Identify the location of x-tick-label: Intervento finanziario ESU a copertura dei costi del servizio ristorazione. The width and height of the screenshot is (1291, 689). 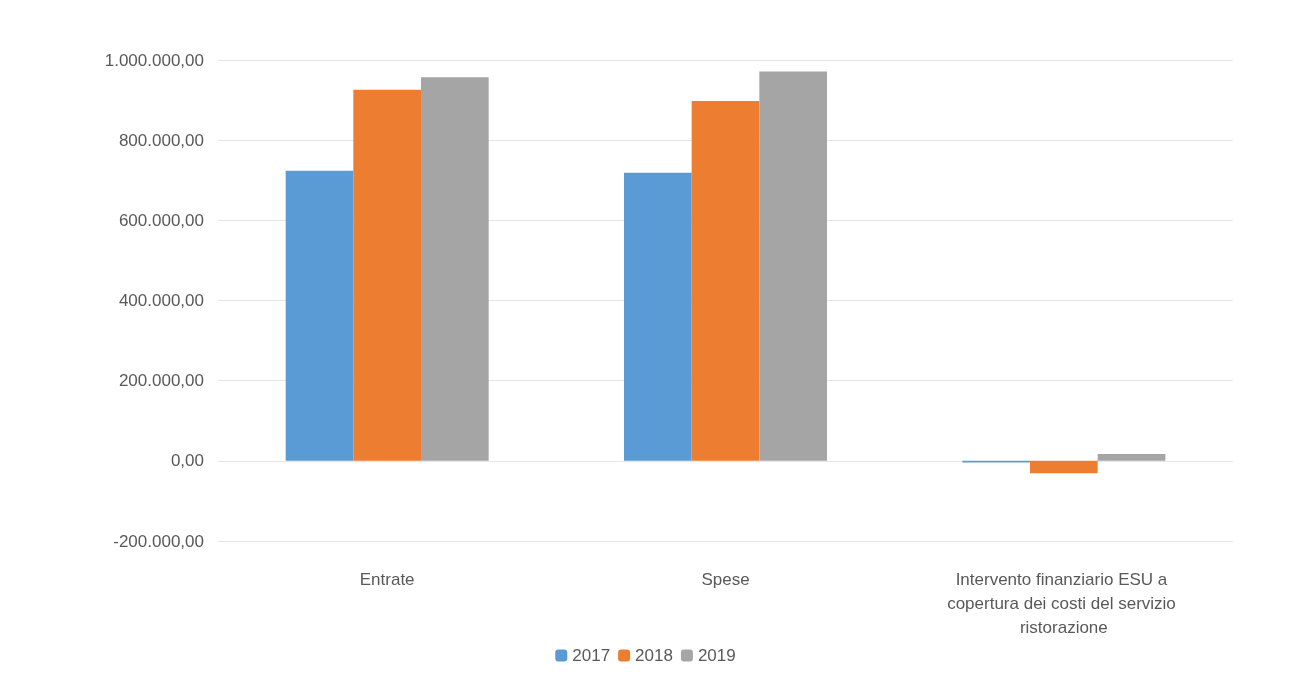
(1064, 603).